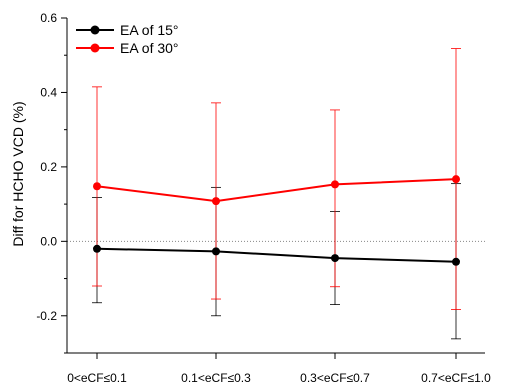 This screenshot has width=512, height=388. What do you see at coordinates (216, 378) in the screenshot?
I see `x-tick-label: 0.1<eCF≤0.3` at bounding box center [216, 378].